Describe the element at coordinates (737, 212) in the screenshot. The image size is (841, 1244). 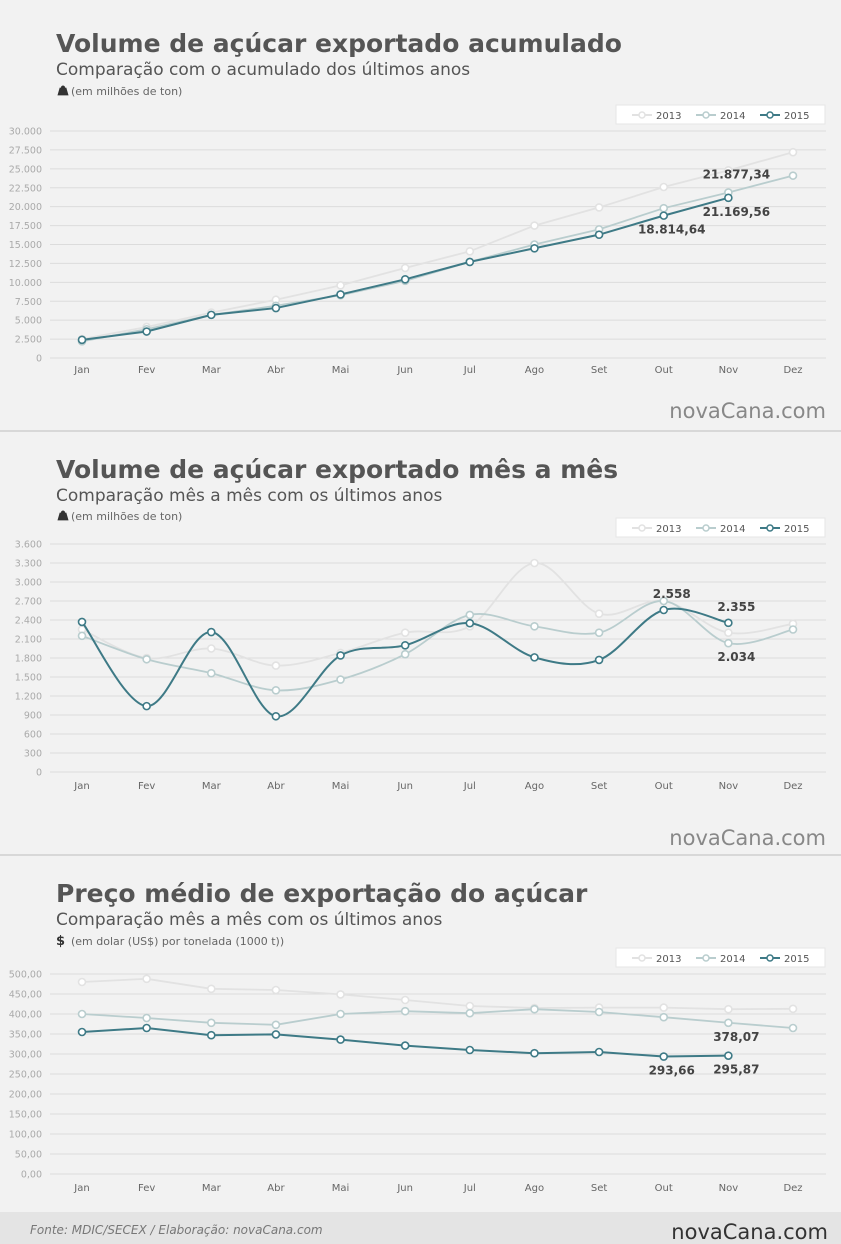
I see `value-label: 21.169,56` at that location.